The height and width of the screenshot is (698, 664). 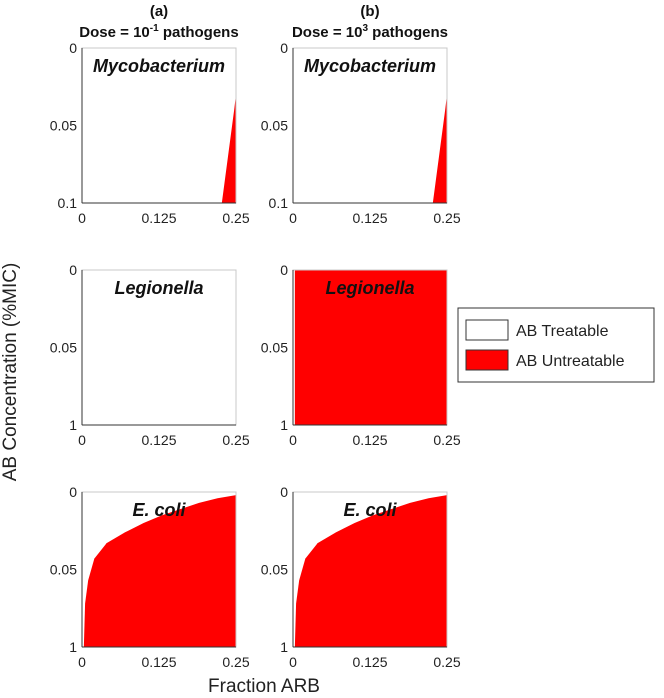 I want to click on x-tick-label-0-0: 0, so click(x=82, y=218).